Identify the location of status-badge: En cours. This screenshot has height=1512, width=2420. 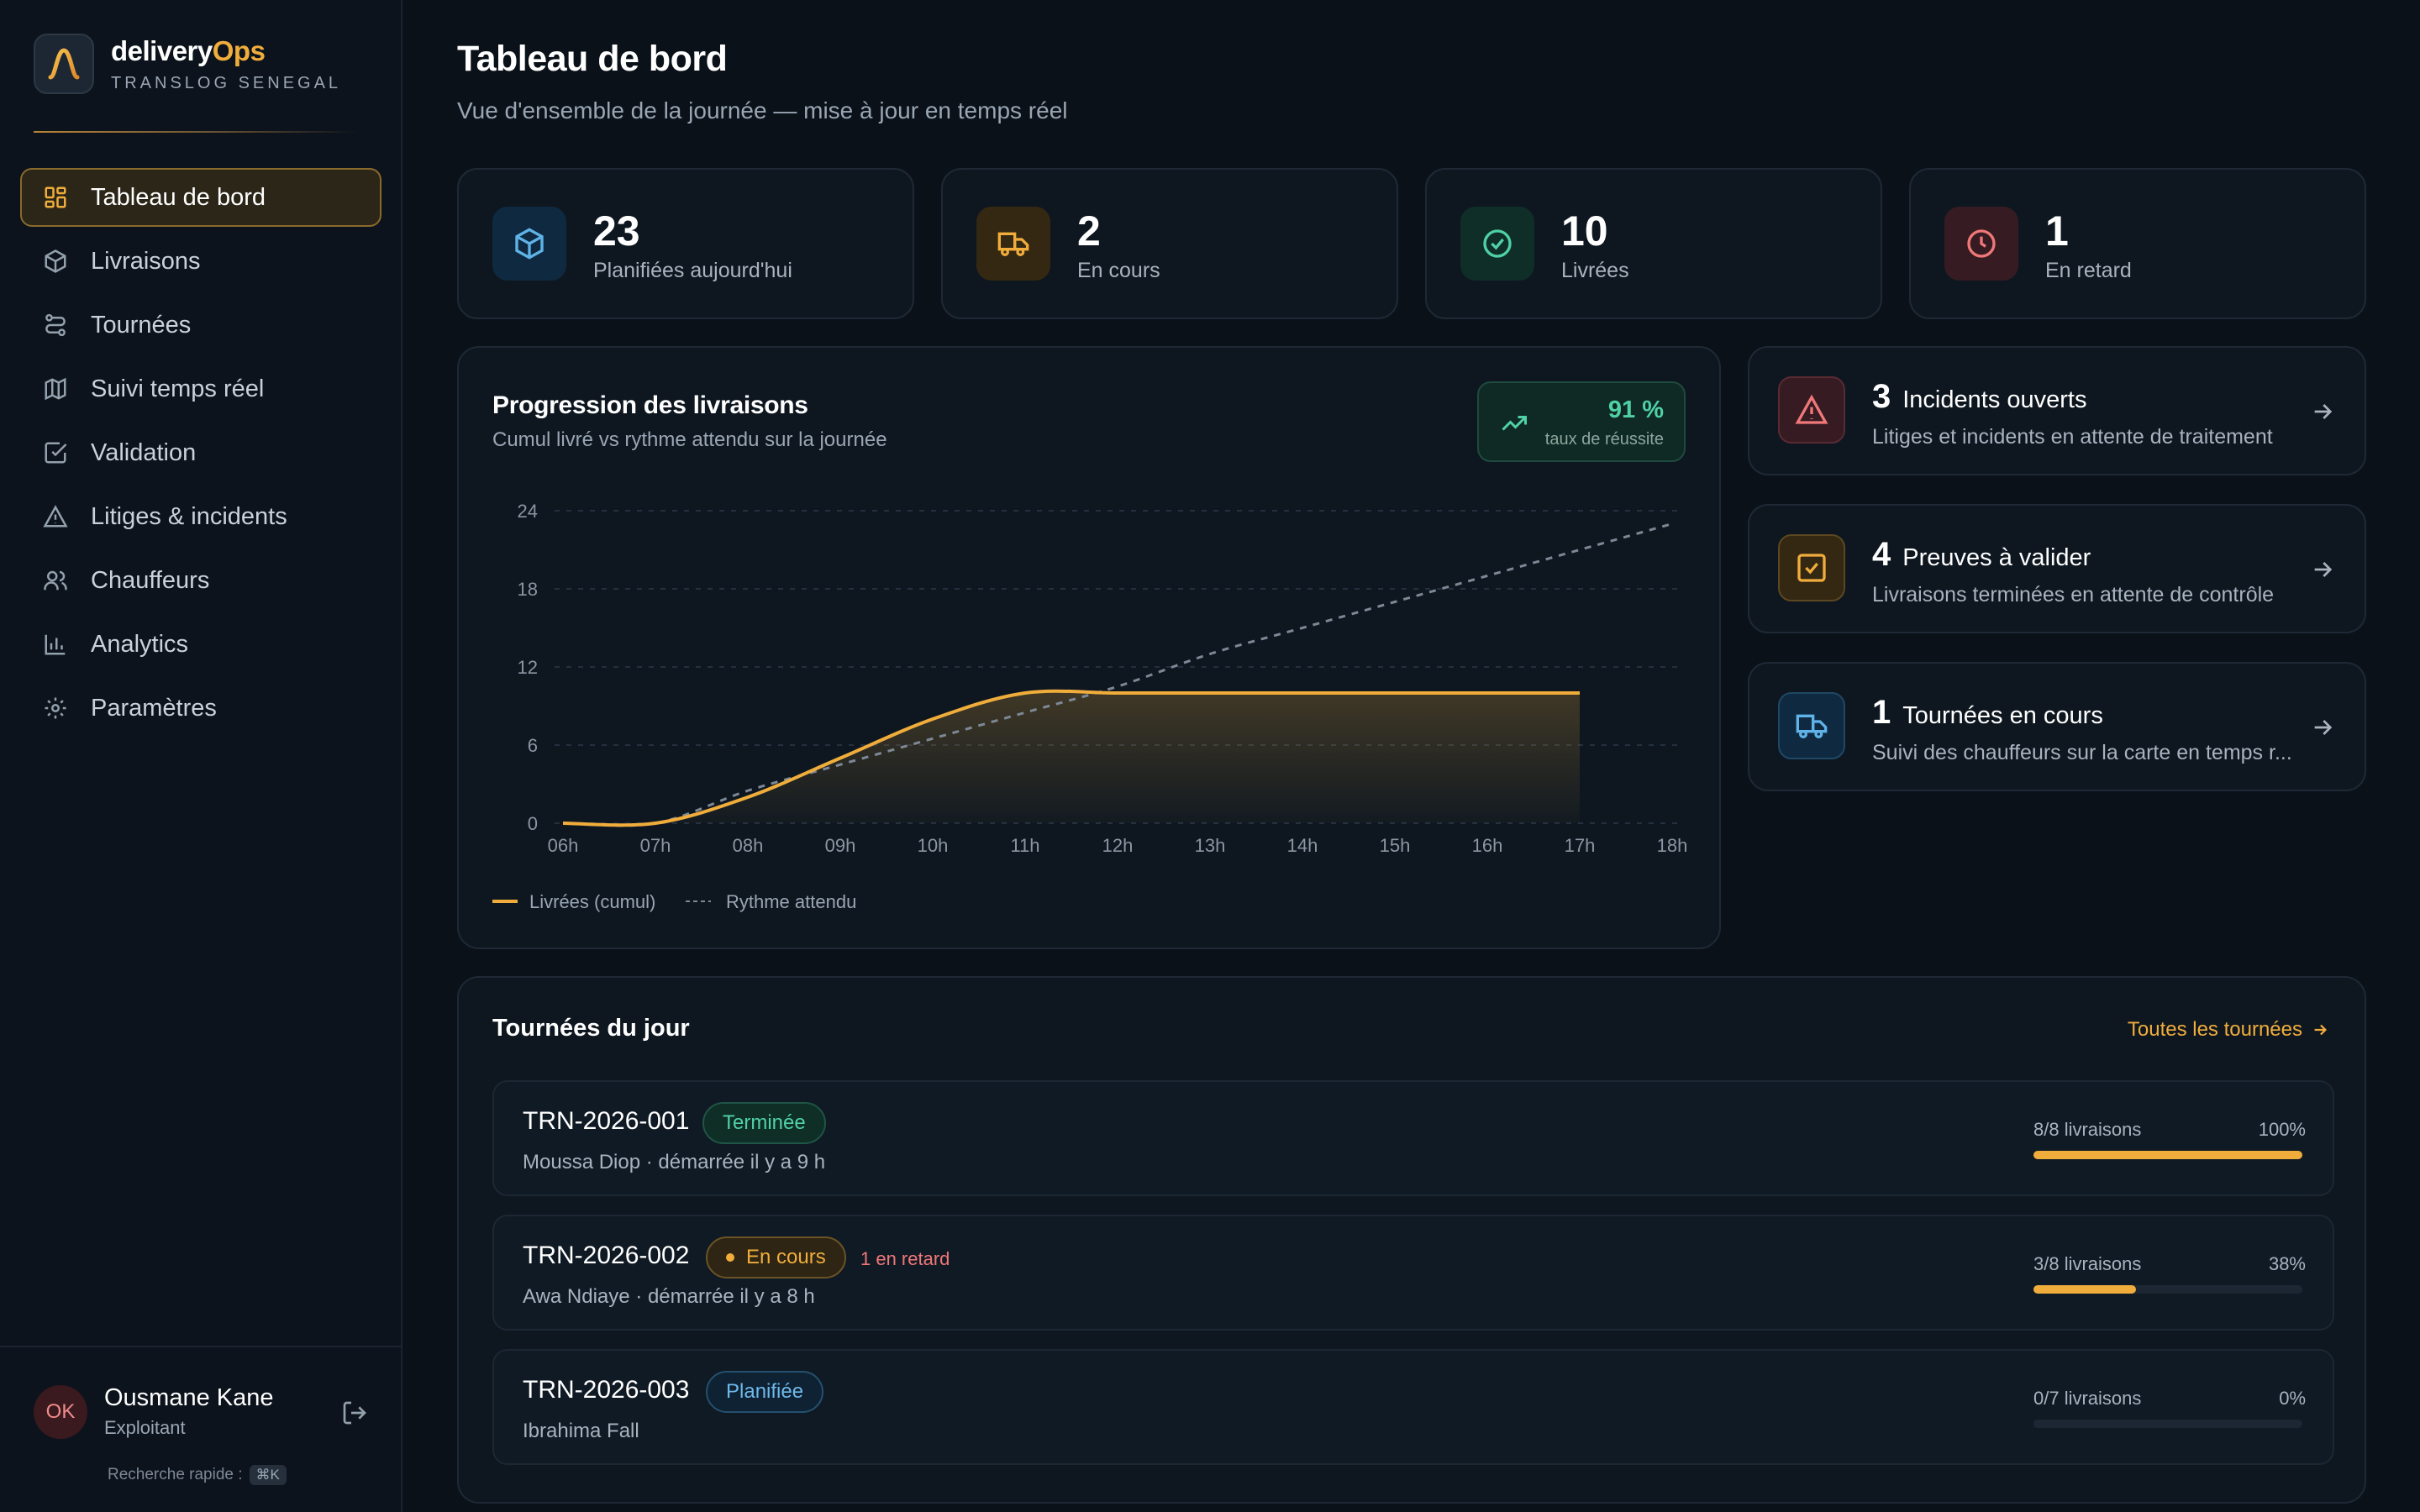
(776, 1257).